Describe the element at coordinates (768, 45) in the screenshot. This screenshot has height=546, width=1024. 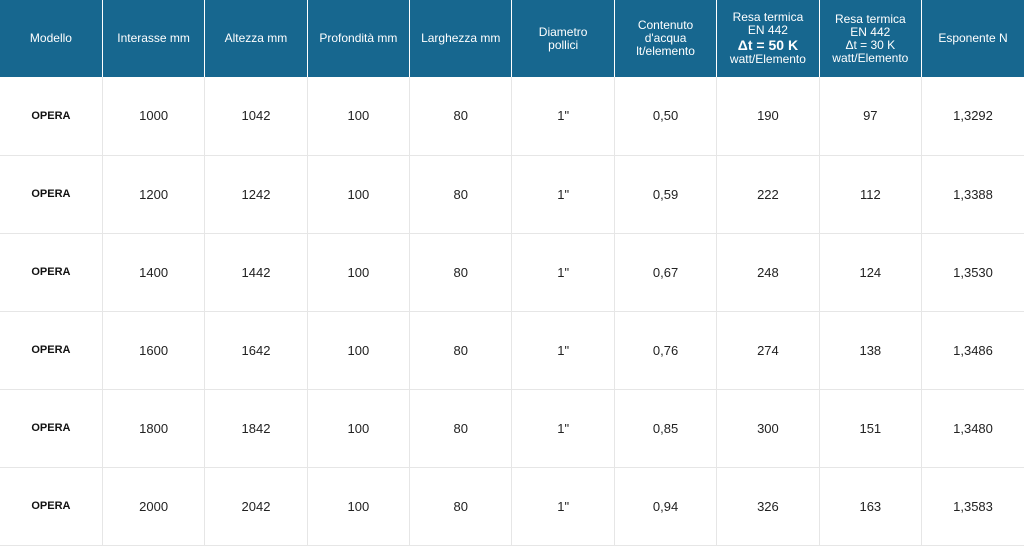
I see `header-resa-50-delta: Δt = 50 K` at that location.